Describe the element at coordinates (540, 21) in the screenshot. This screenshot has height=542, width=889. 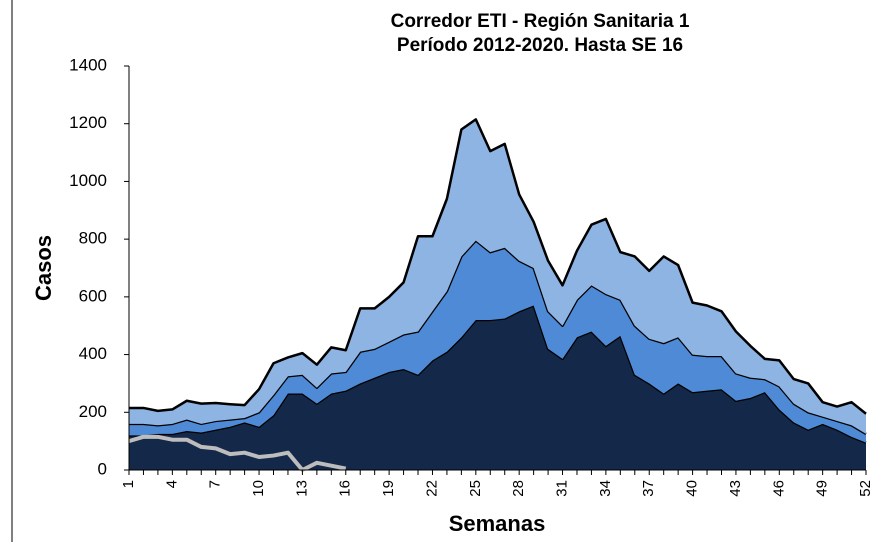
I see `chart-title: Corredor ETI - Región Sanitaria 1` at that location.